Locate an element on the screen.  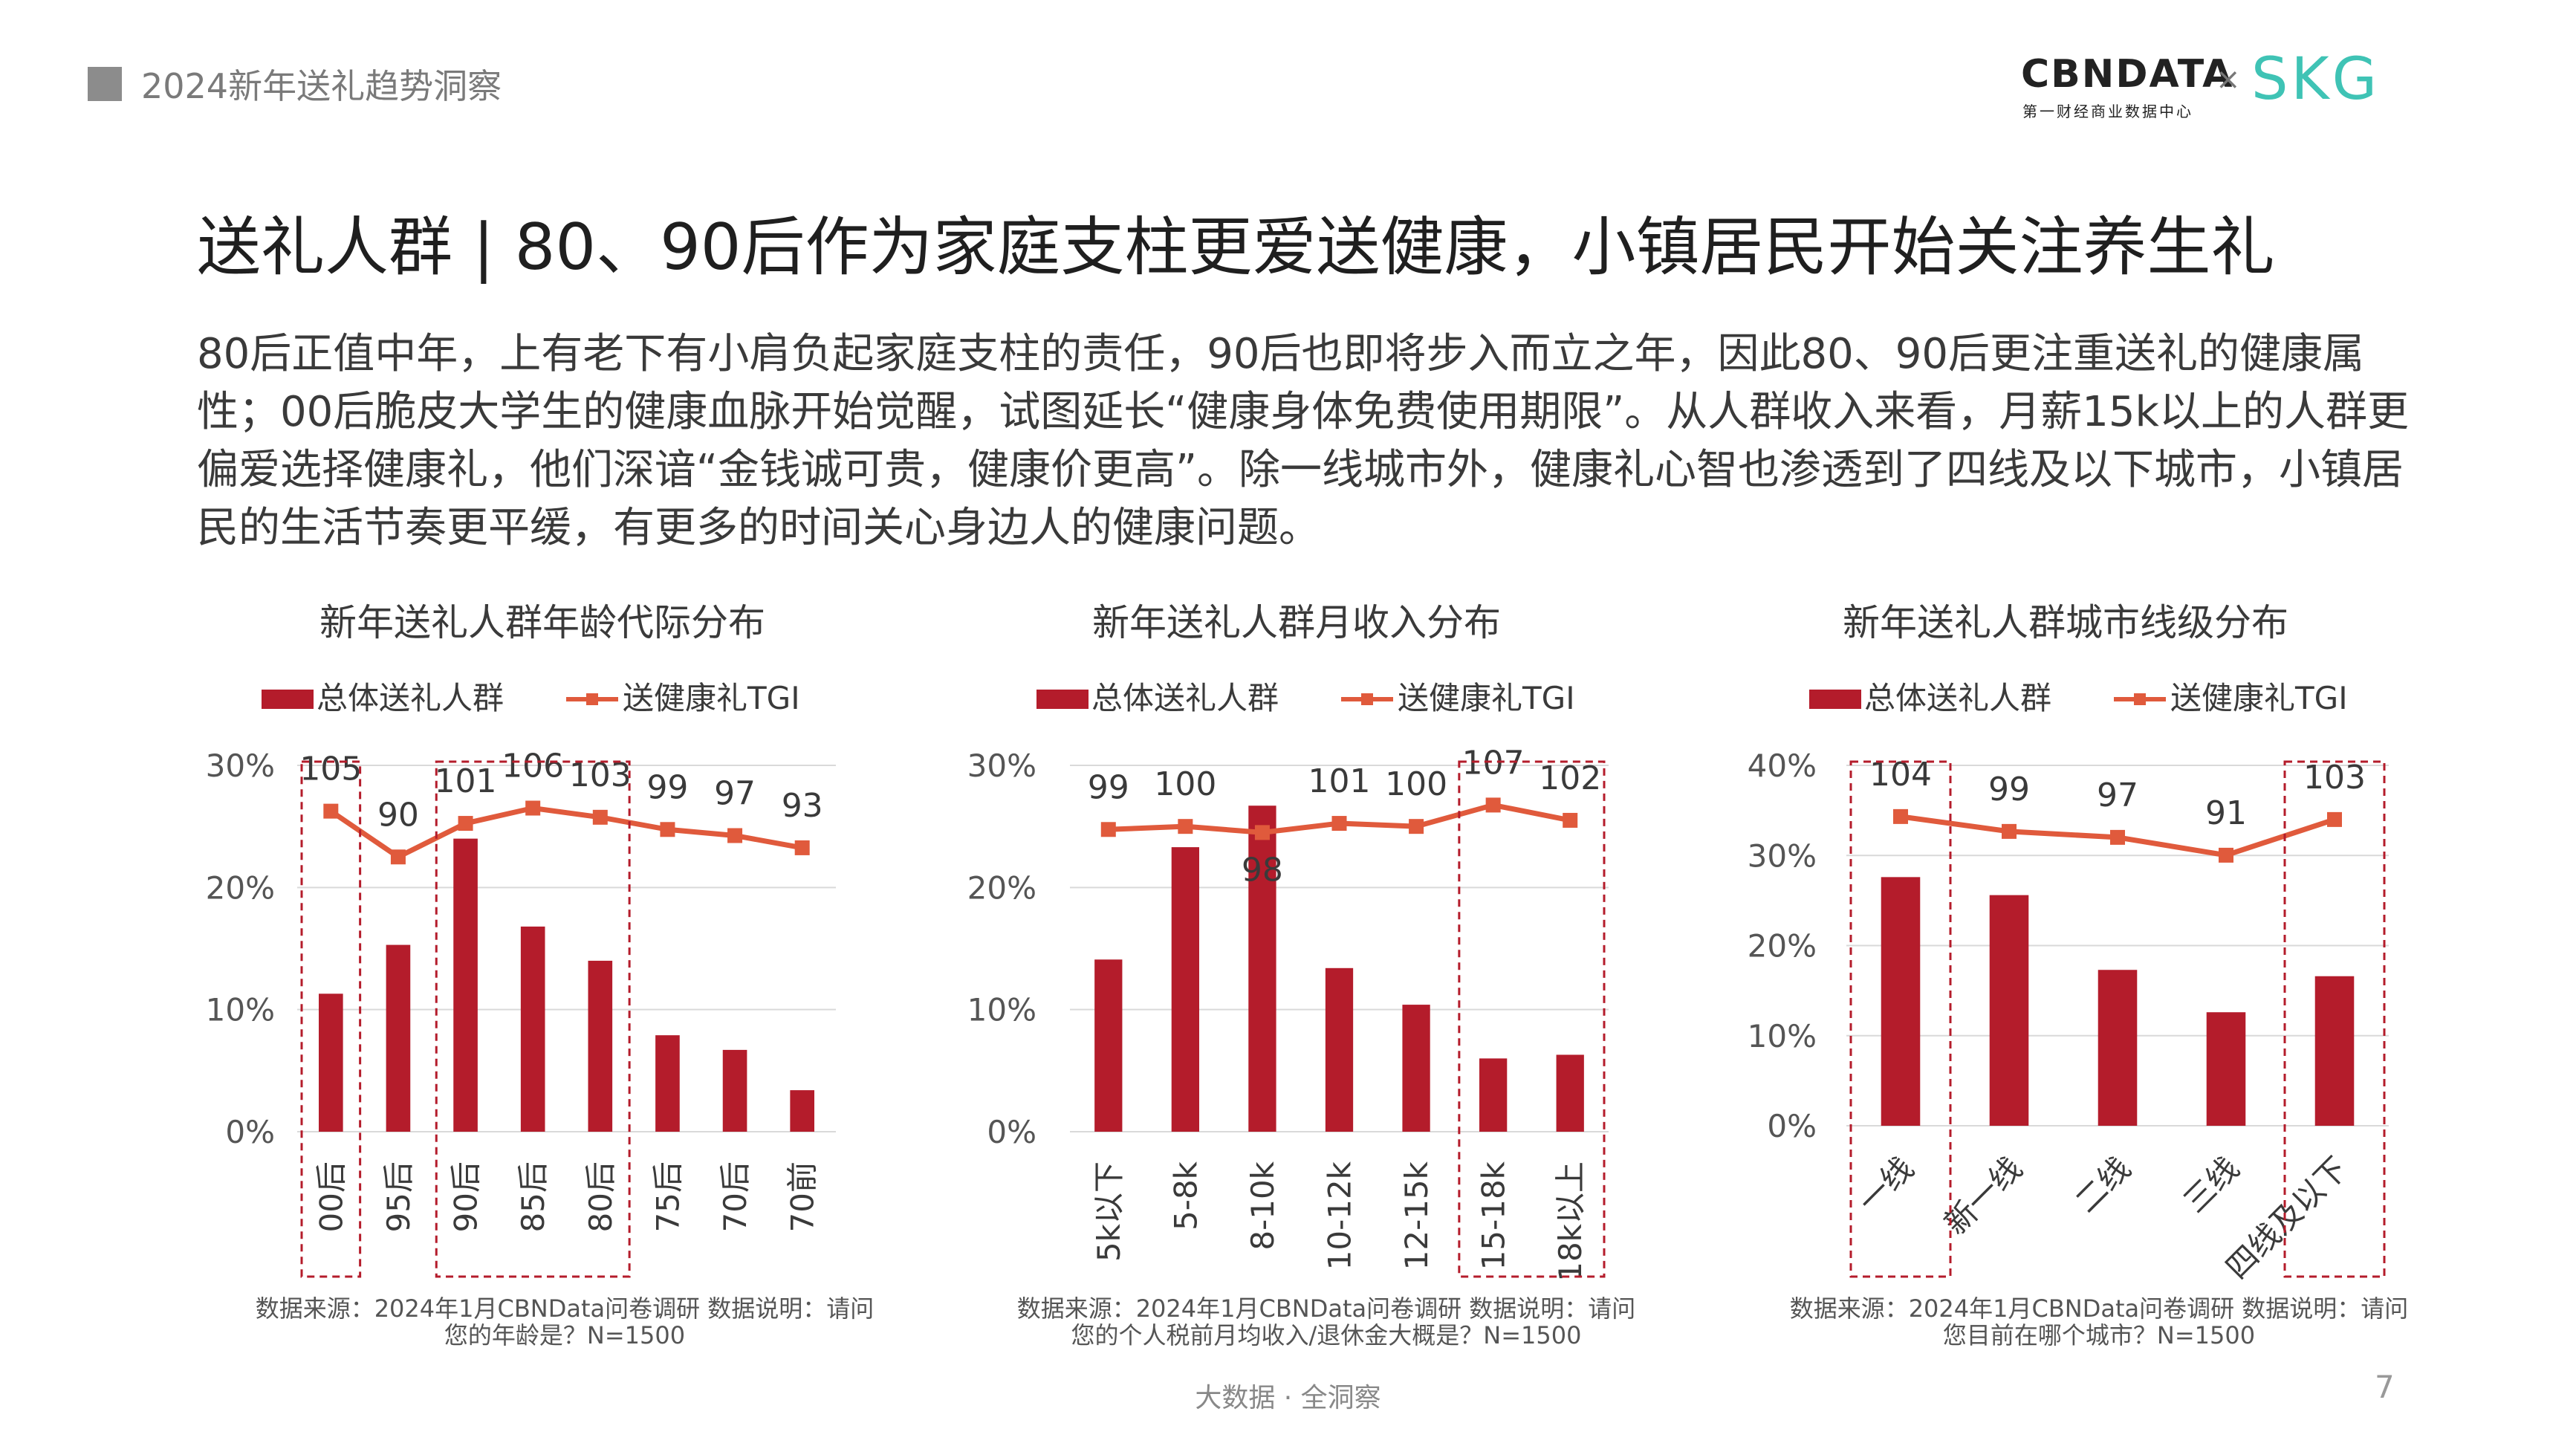
tgi-data-label: 103 is located at coordinates (2334, 778).